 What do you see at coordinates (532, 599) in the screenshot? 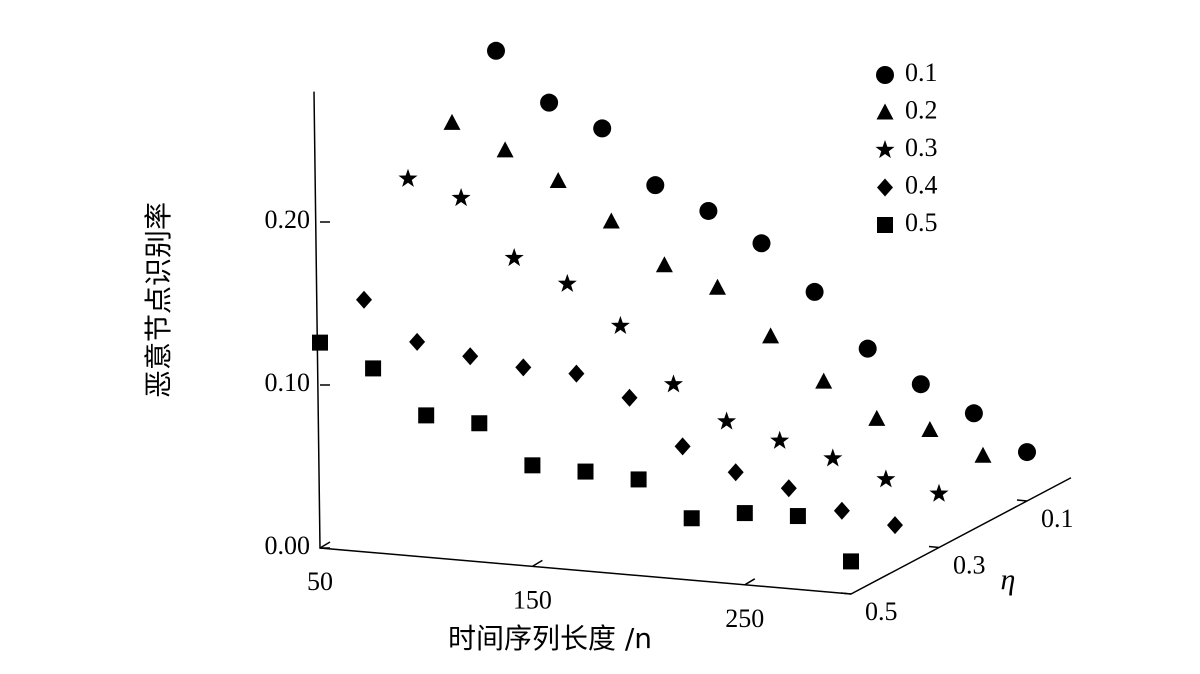
I see `x-tick-label: 150` at bounding box center [532, 599].